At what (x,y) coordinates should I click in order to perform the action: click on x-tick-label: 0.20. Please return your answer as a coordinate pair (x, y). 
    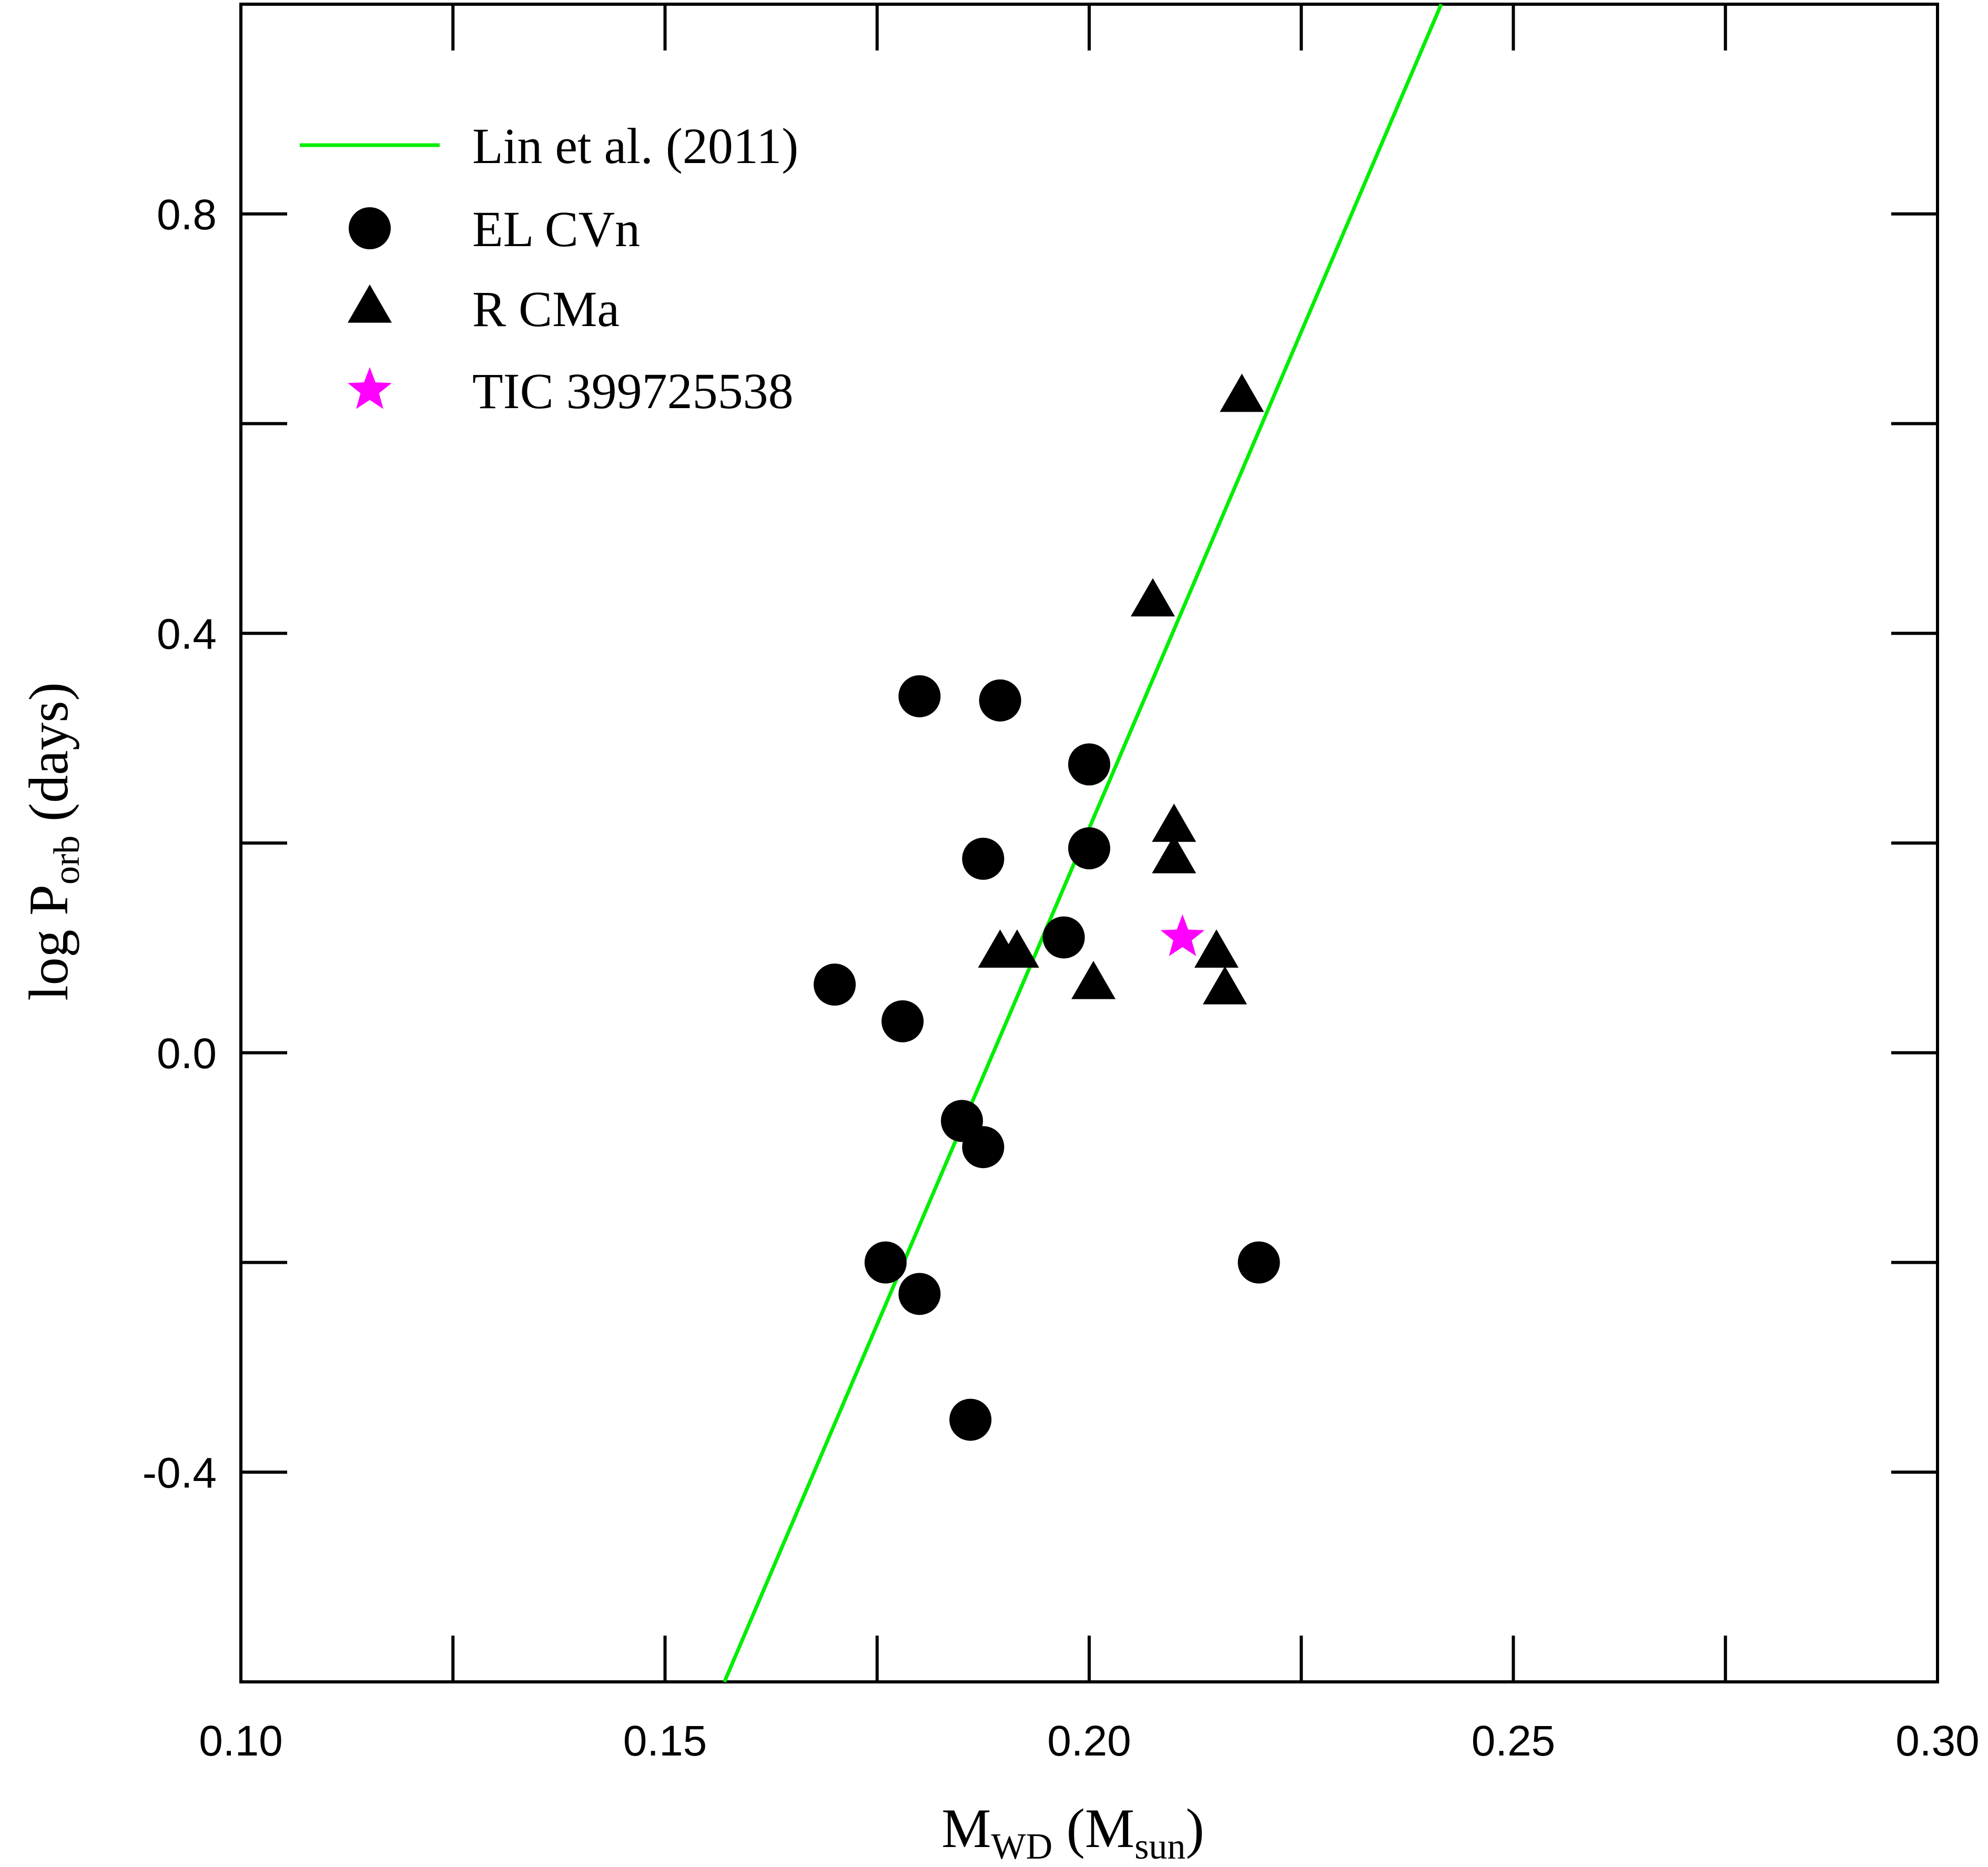
    Looking at the image, I should click on (1089, 1741).